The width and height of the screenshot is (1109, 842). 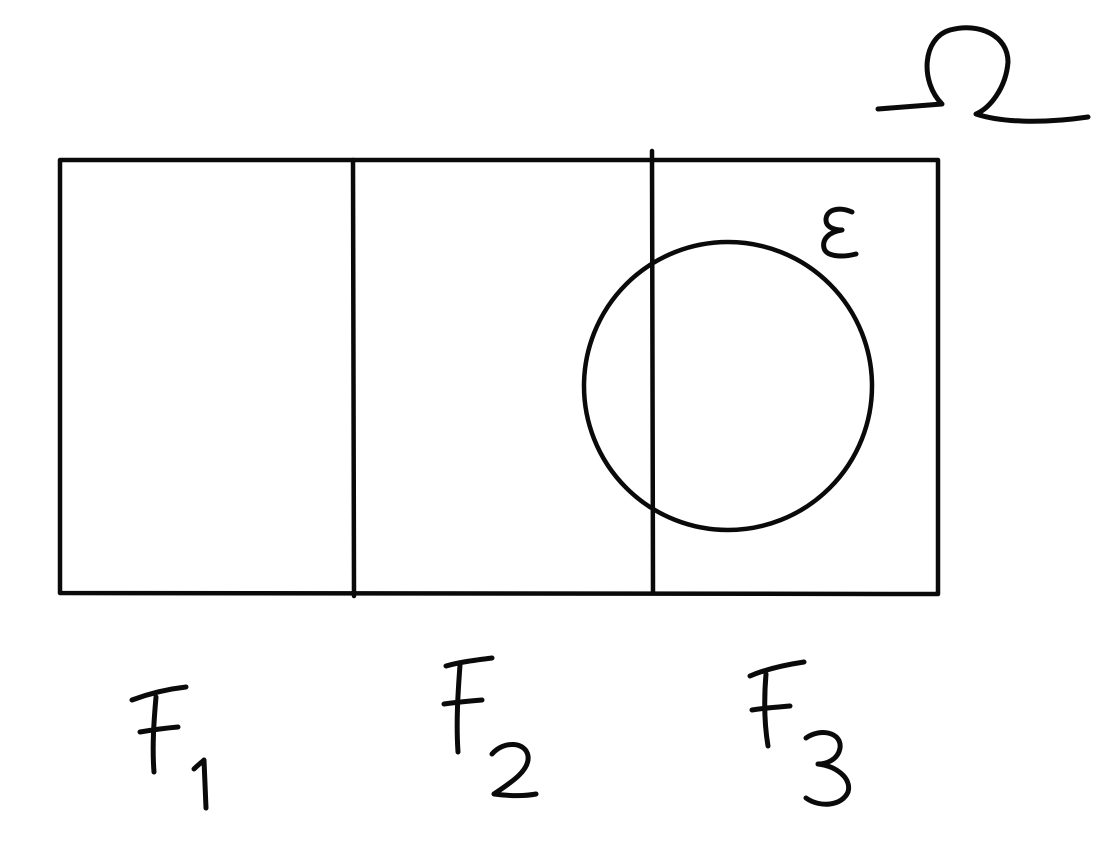 I want to click on event-label-text: E, so click(x=6, y=2).